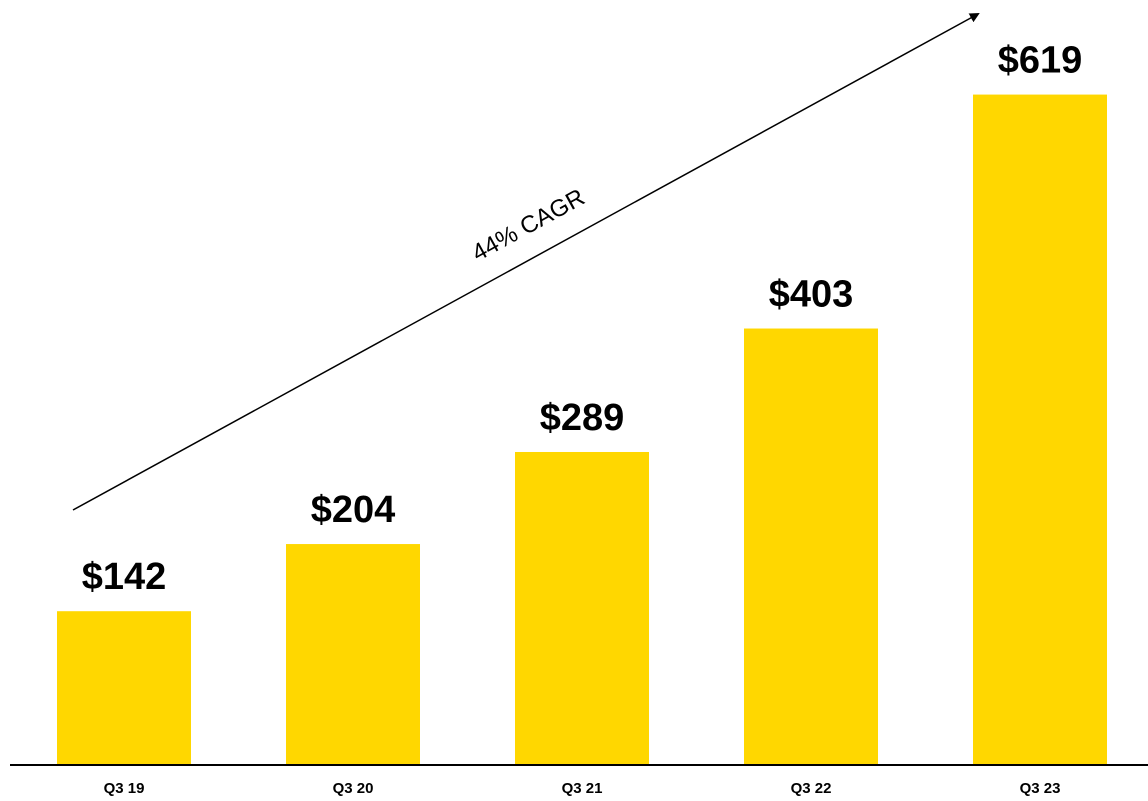 Image resolution: width=1148 pixels, height=801 pixels. I want to click on bar-value-label: $289, so click(582, 418).